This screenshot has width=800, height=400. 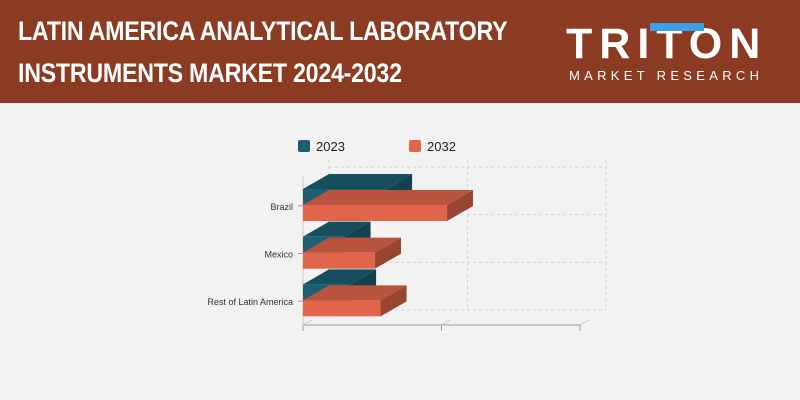 I want to click on legend-swatch-2032, so click(x=415, y=146).